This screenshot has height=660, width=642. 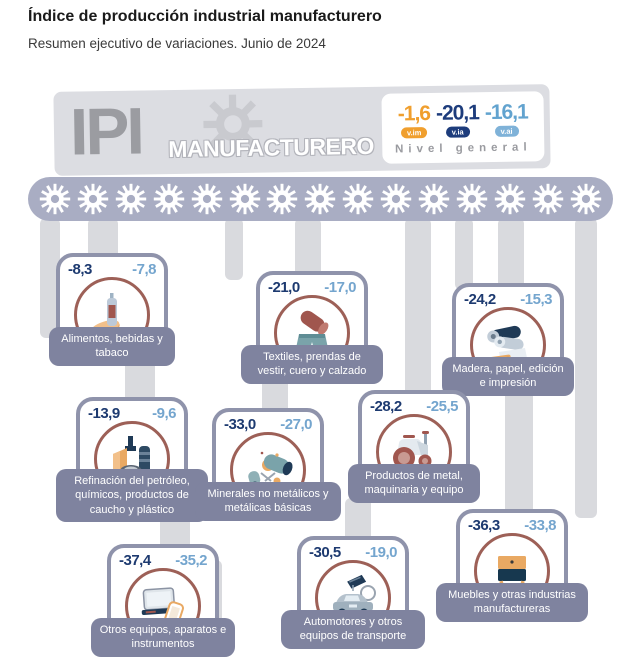 What do you see at coordinates (302, 130) in the screenshot?
I see `ipi-banner: IPI MANUFACTURERO -1,6 v.im` at bounding box center [302, 130].